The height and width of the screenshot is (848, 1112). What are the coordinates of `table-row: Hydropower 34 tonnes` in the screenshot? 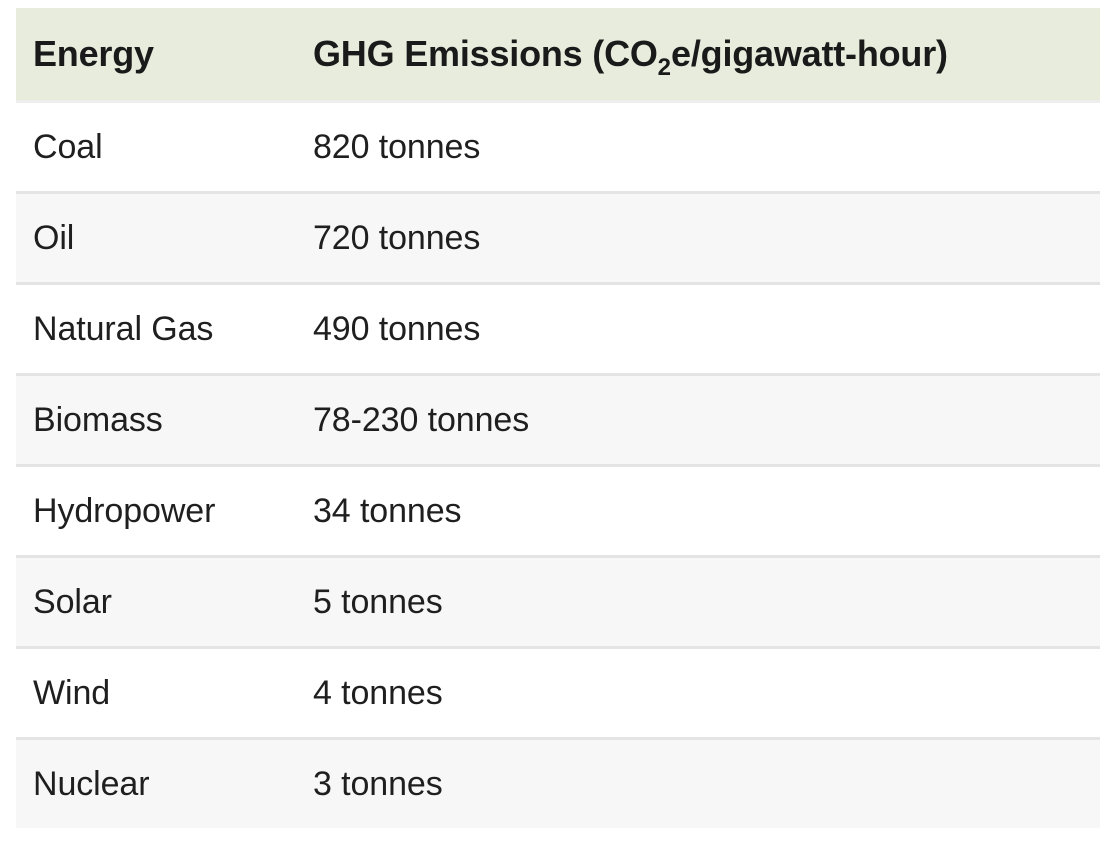 It's located at (558, 510).